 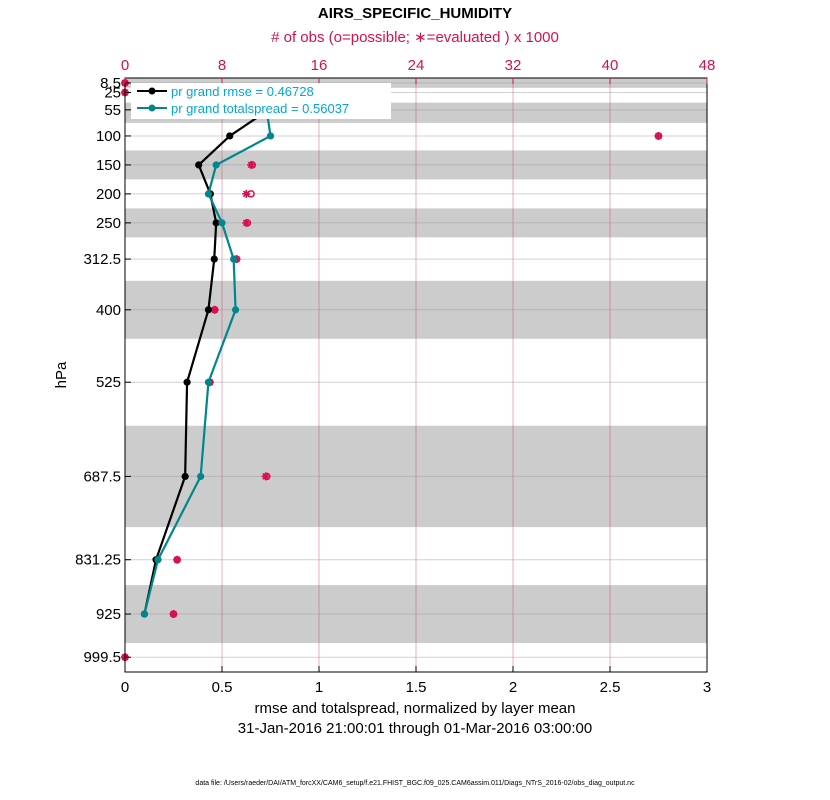 What do you see at coordinates (319, 65) in the screenshot?
I see `top-tick-label: 16` at bounding box center [319, 65].